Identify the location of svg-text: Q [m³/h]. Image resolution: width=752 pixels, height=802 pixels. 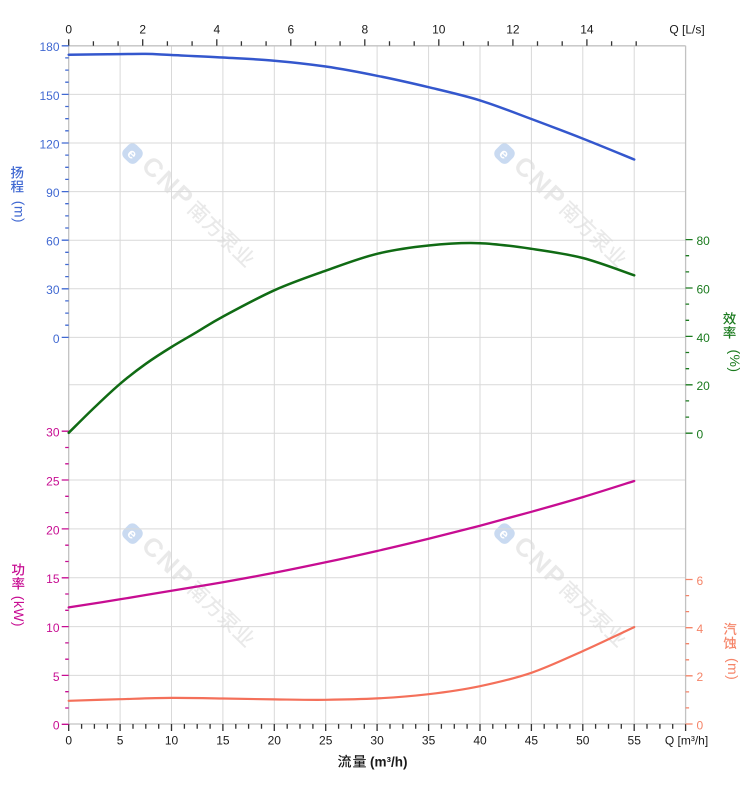
(686, 741).